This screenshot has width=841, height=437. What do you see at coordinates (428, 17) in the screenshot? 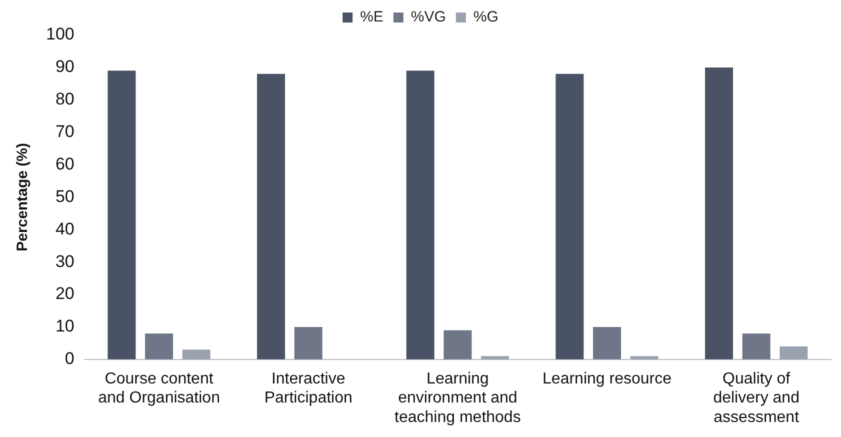
I see `legend-label: %VG` at bounding box center [428, 17].